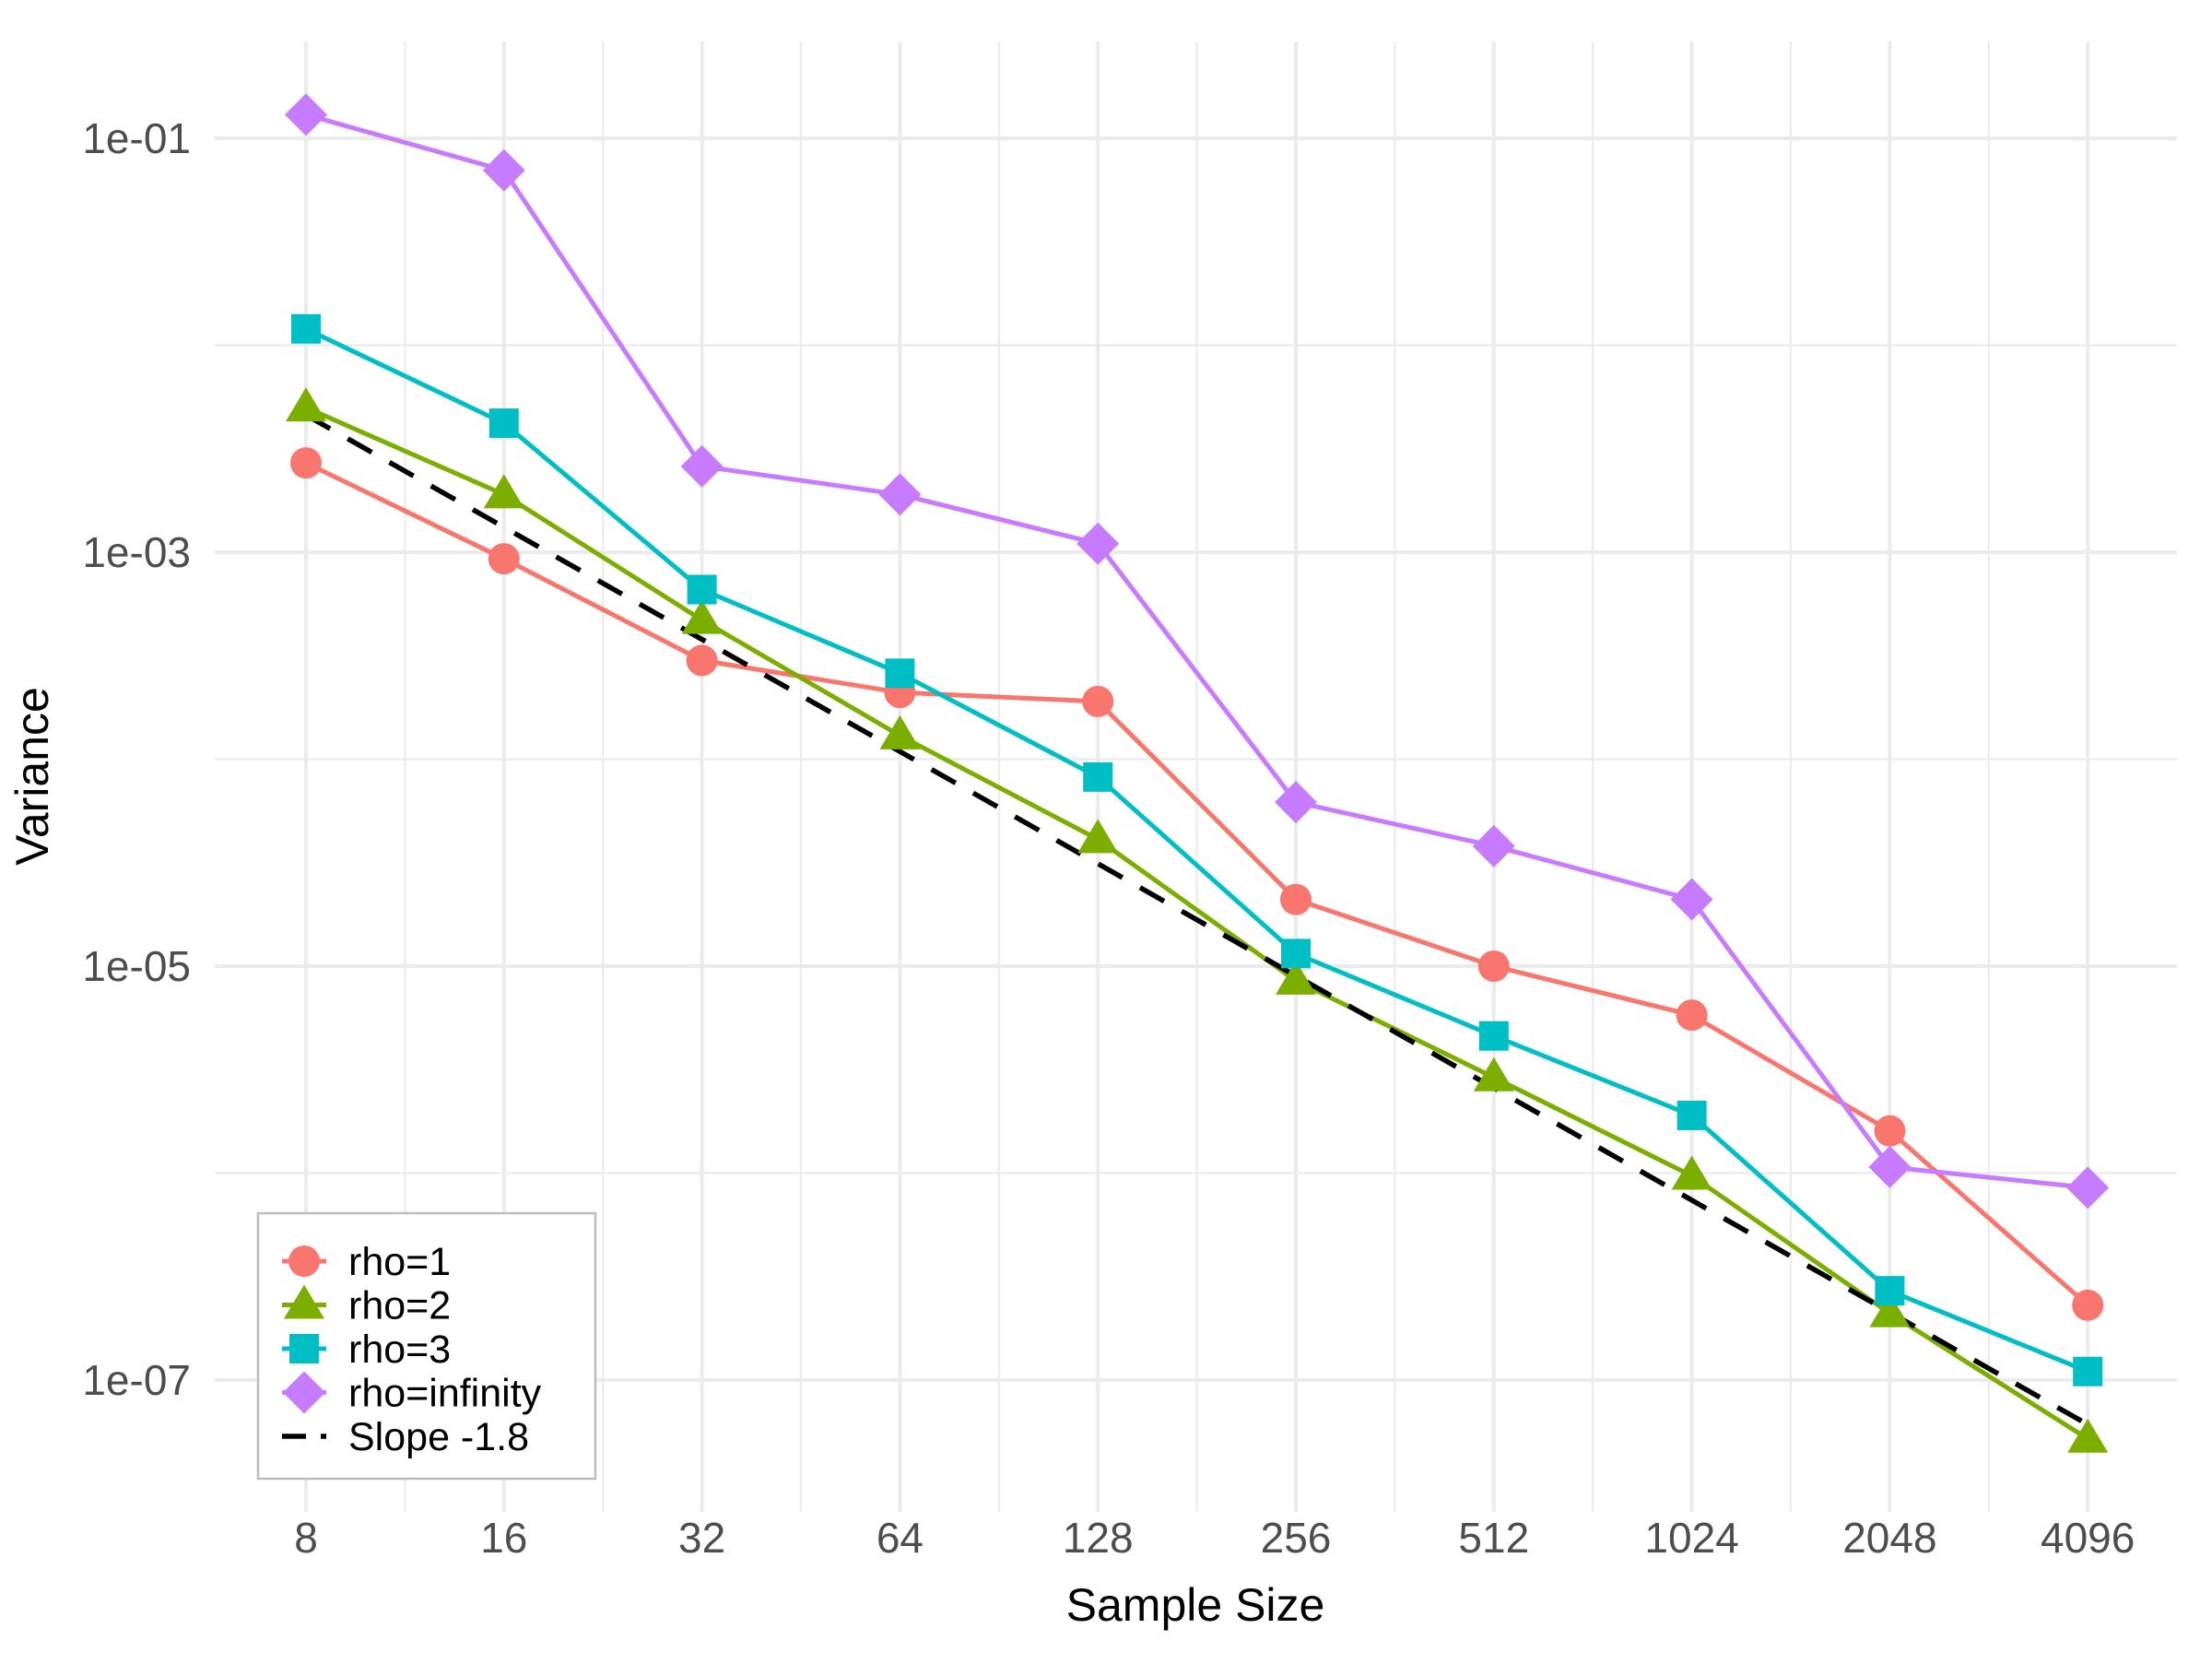  Describe the element at coordinates (304, 1301) in the screenshot. I see `legend-triangle-icon` at that location.